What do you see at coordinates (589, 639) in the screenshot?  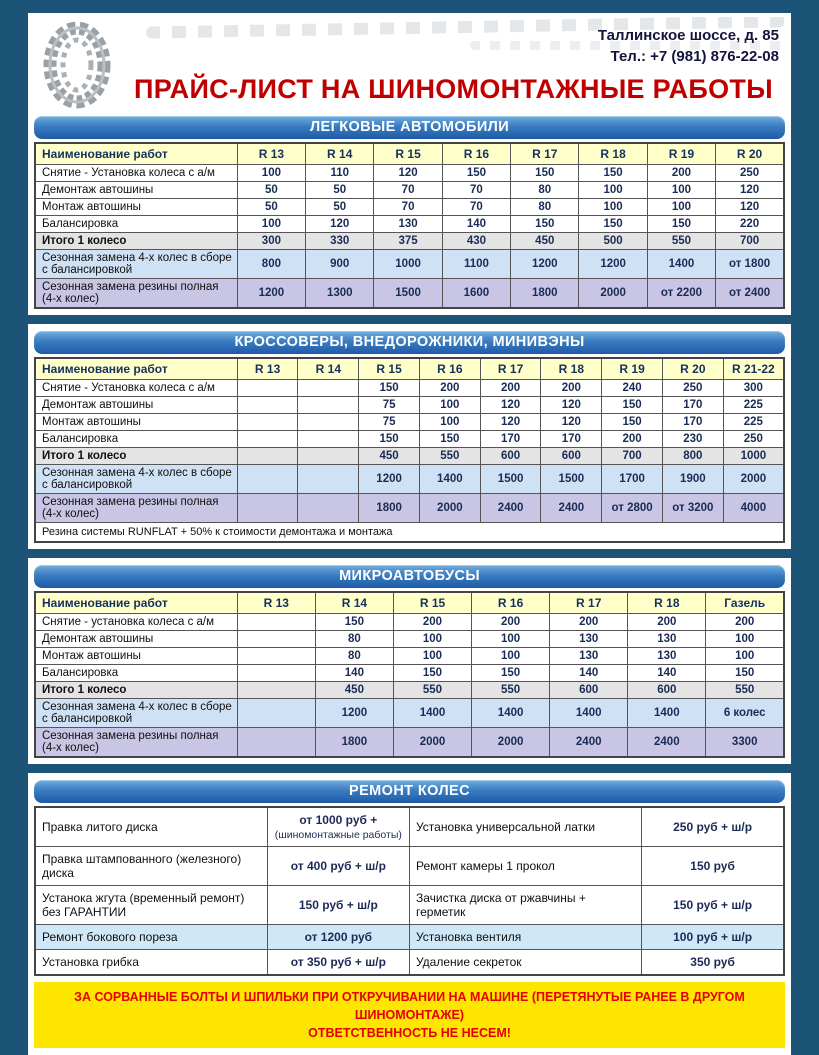 I see `price-cell: 130` at bounding box center [589, 639].